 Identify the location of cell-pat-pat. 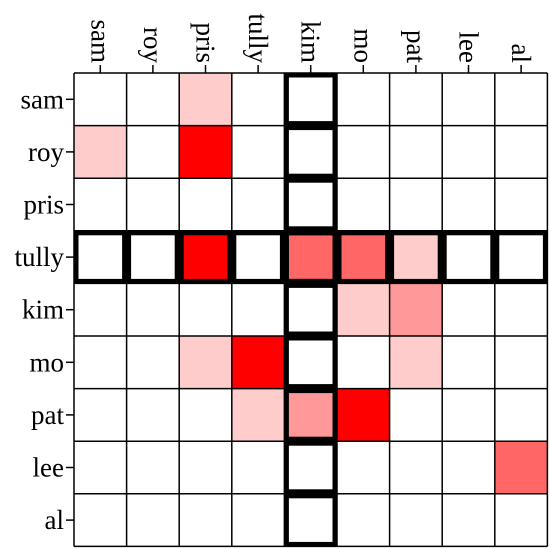
(416, 415).